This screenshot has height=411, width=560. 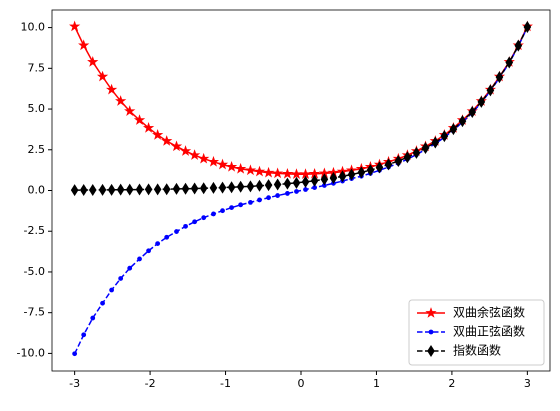 I want to click on x-tick-label: 1, so click(x=376, y=383).